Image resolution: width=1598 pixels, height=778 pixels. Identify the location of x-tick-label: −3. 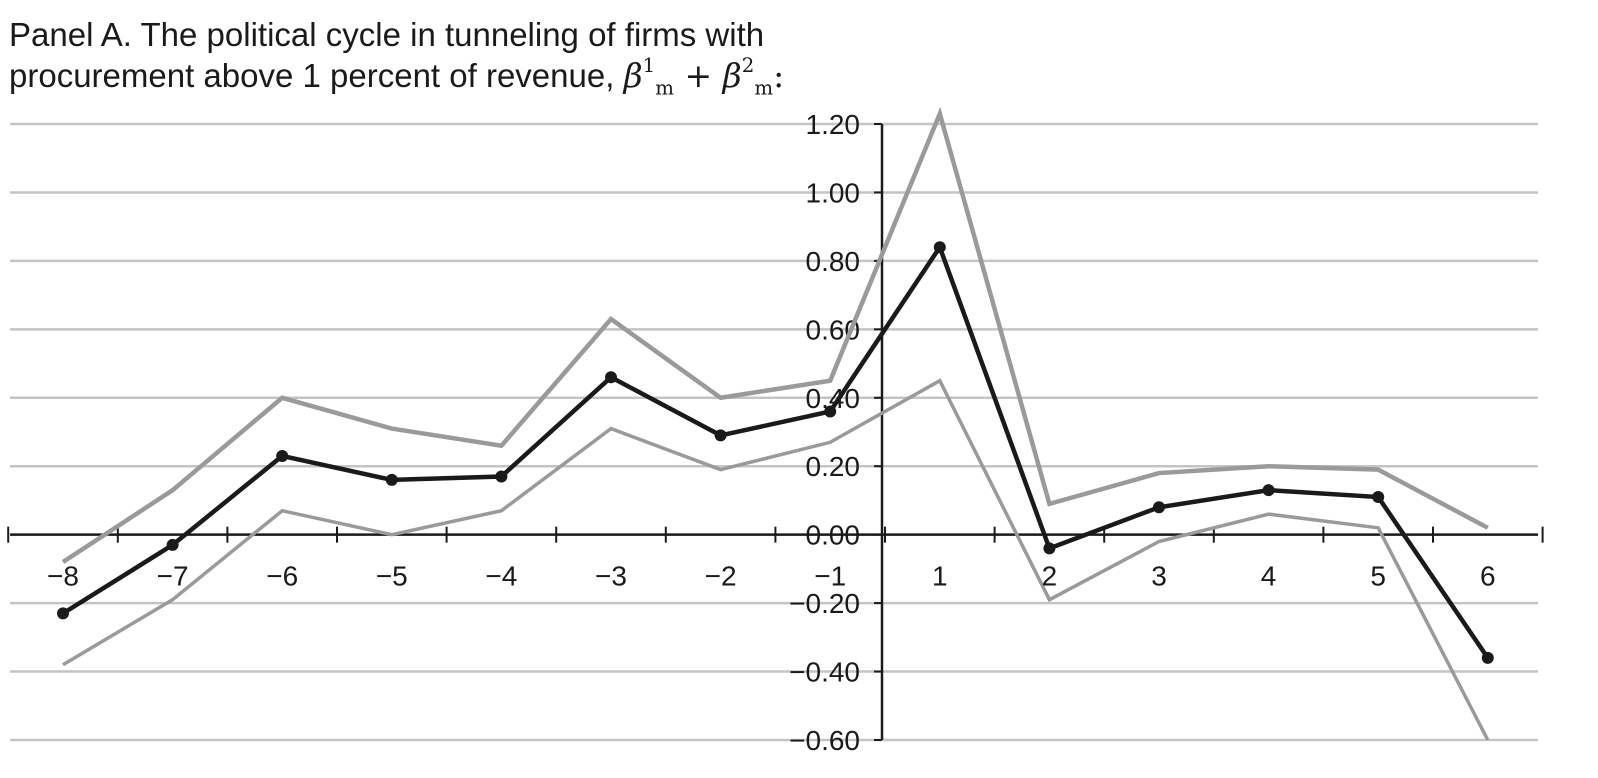
(611, 576).